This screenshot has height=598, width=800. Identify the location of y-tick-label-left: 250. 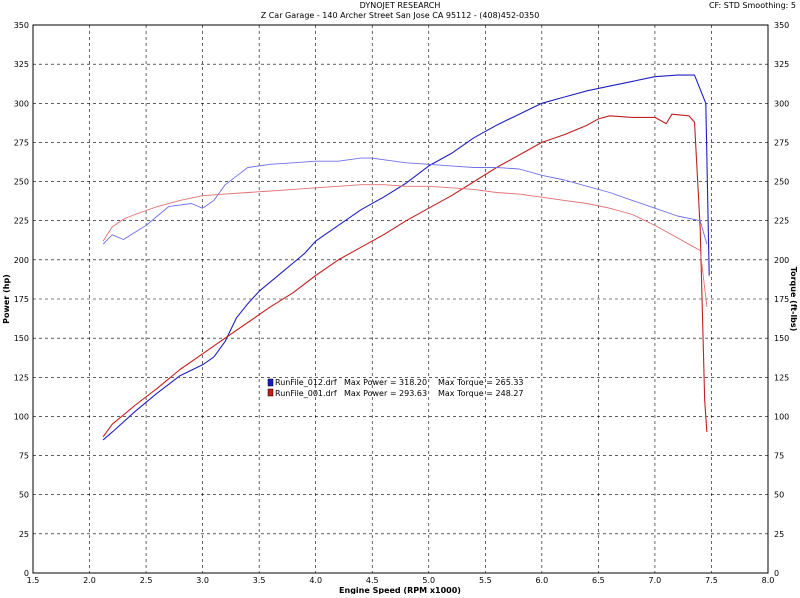
(21, 182).